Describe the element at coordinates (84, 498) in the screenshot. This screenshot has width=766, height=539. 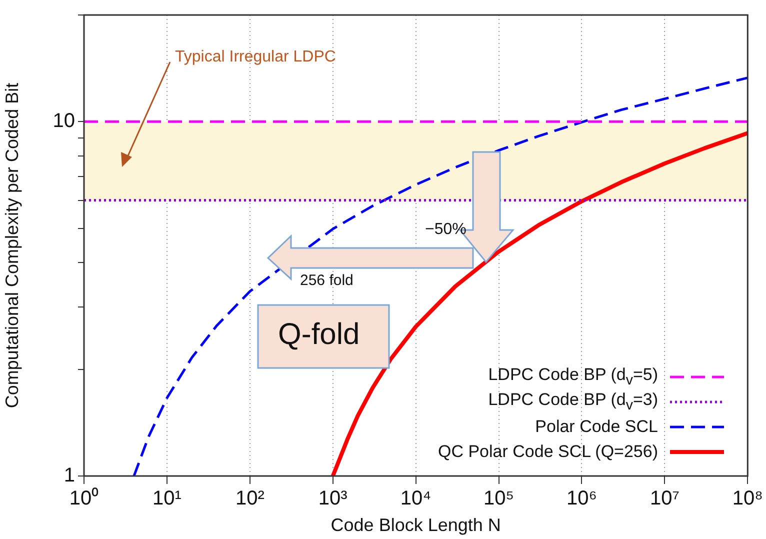
I see `x-tick-label: 10⁰` at that location.